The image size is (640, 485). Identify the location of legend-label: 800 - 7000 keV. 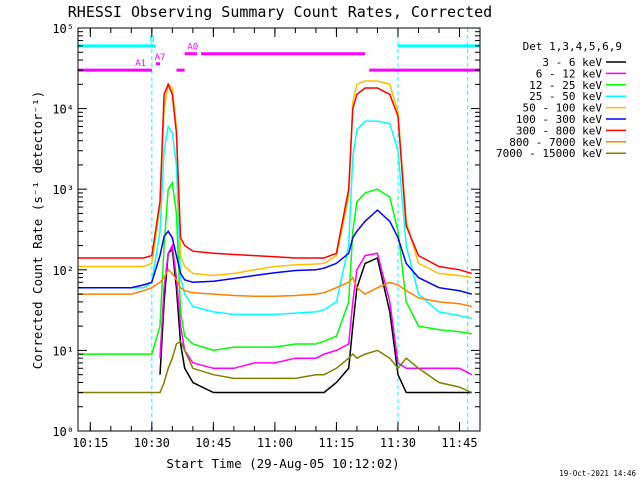
(555, 142).